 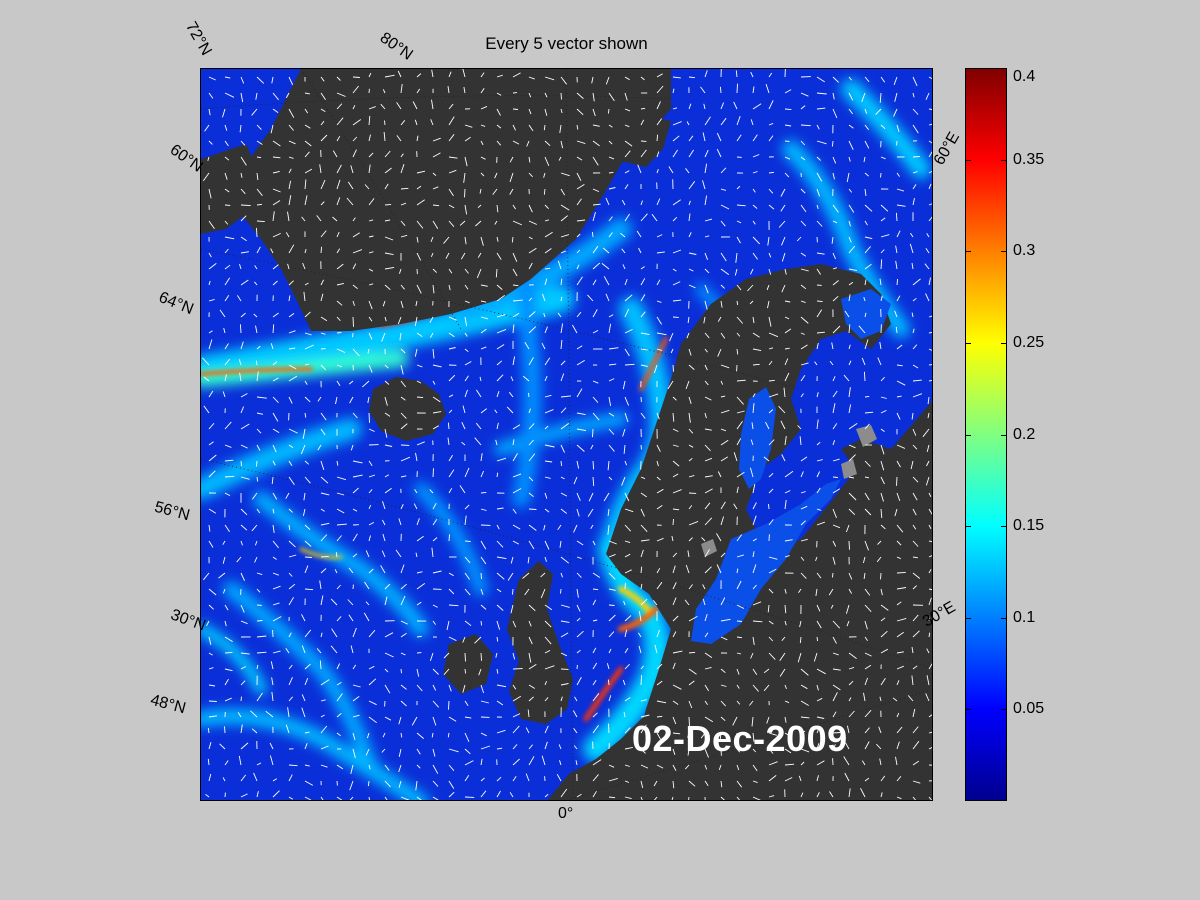 What do you see at coordinates (1024, 76) in the screenshot?
I see `colorbar-tick-label: 0.4` at bounding box center [1024, 76].